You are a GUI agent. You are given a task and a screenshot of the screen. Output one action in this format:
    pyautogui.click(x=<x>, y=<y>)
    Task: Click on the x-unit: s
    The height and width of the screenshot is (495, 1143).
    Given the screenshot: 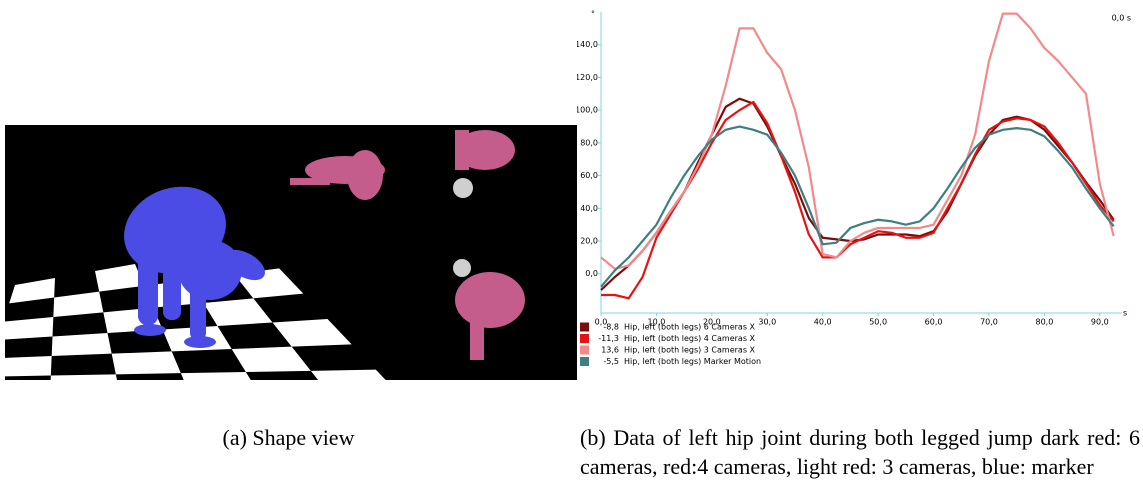 What is the action you would take?
    pyautogui.click(x=1125, y=313)
    